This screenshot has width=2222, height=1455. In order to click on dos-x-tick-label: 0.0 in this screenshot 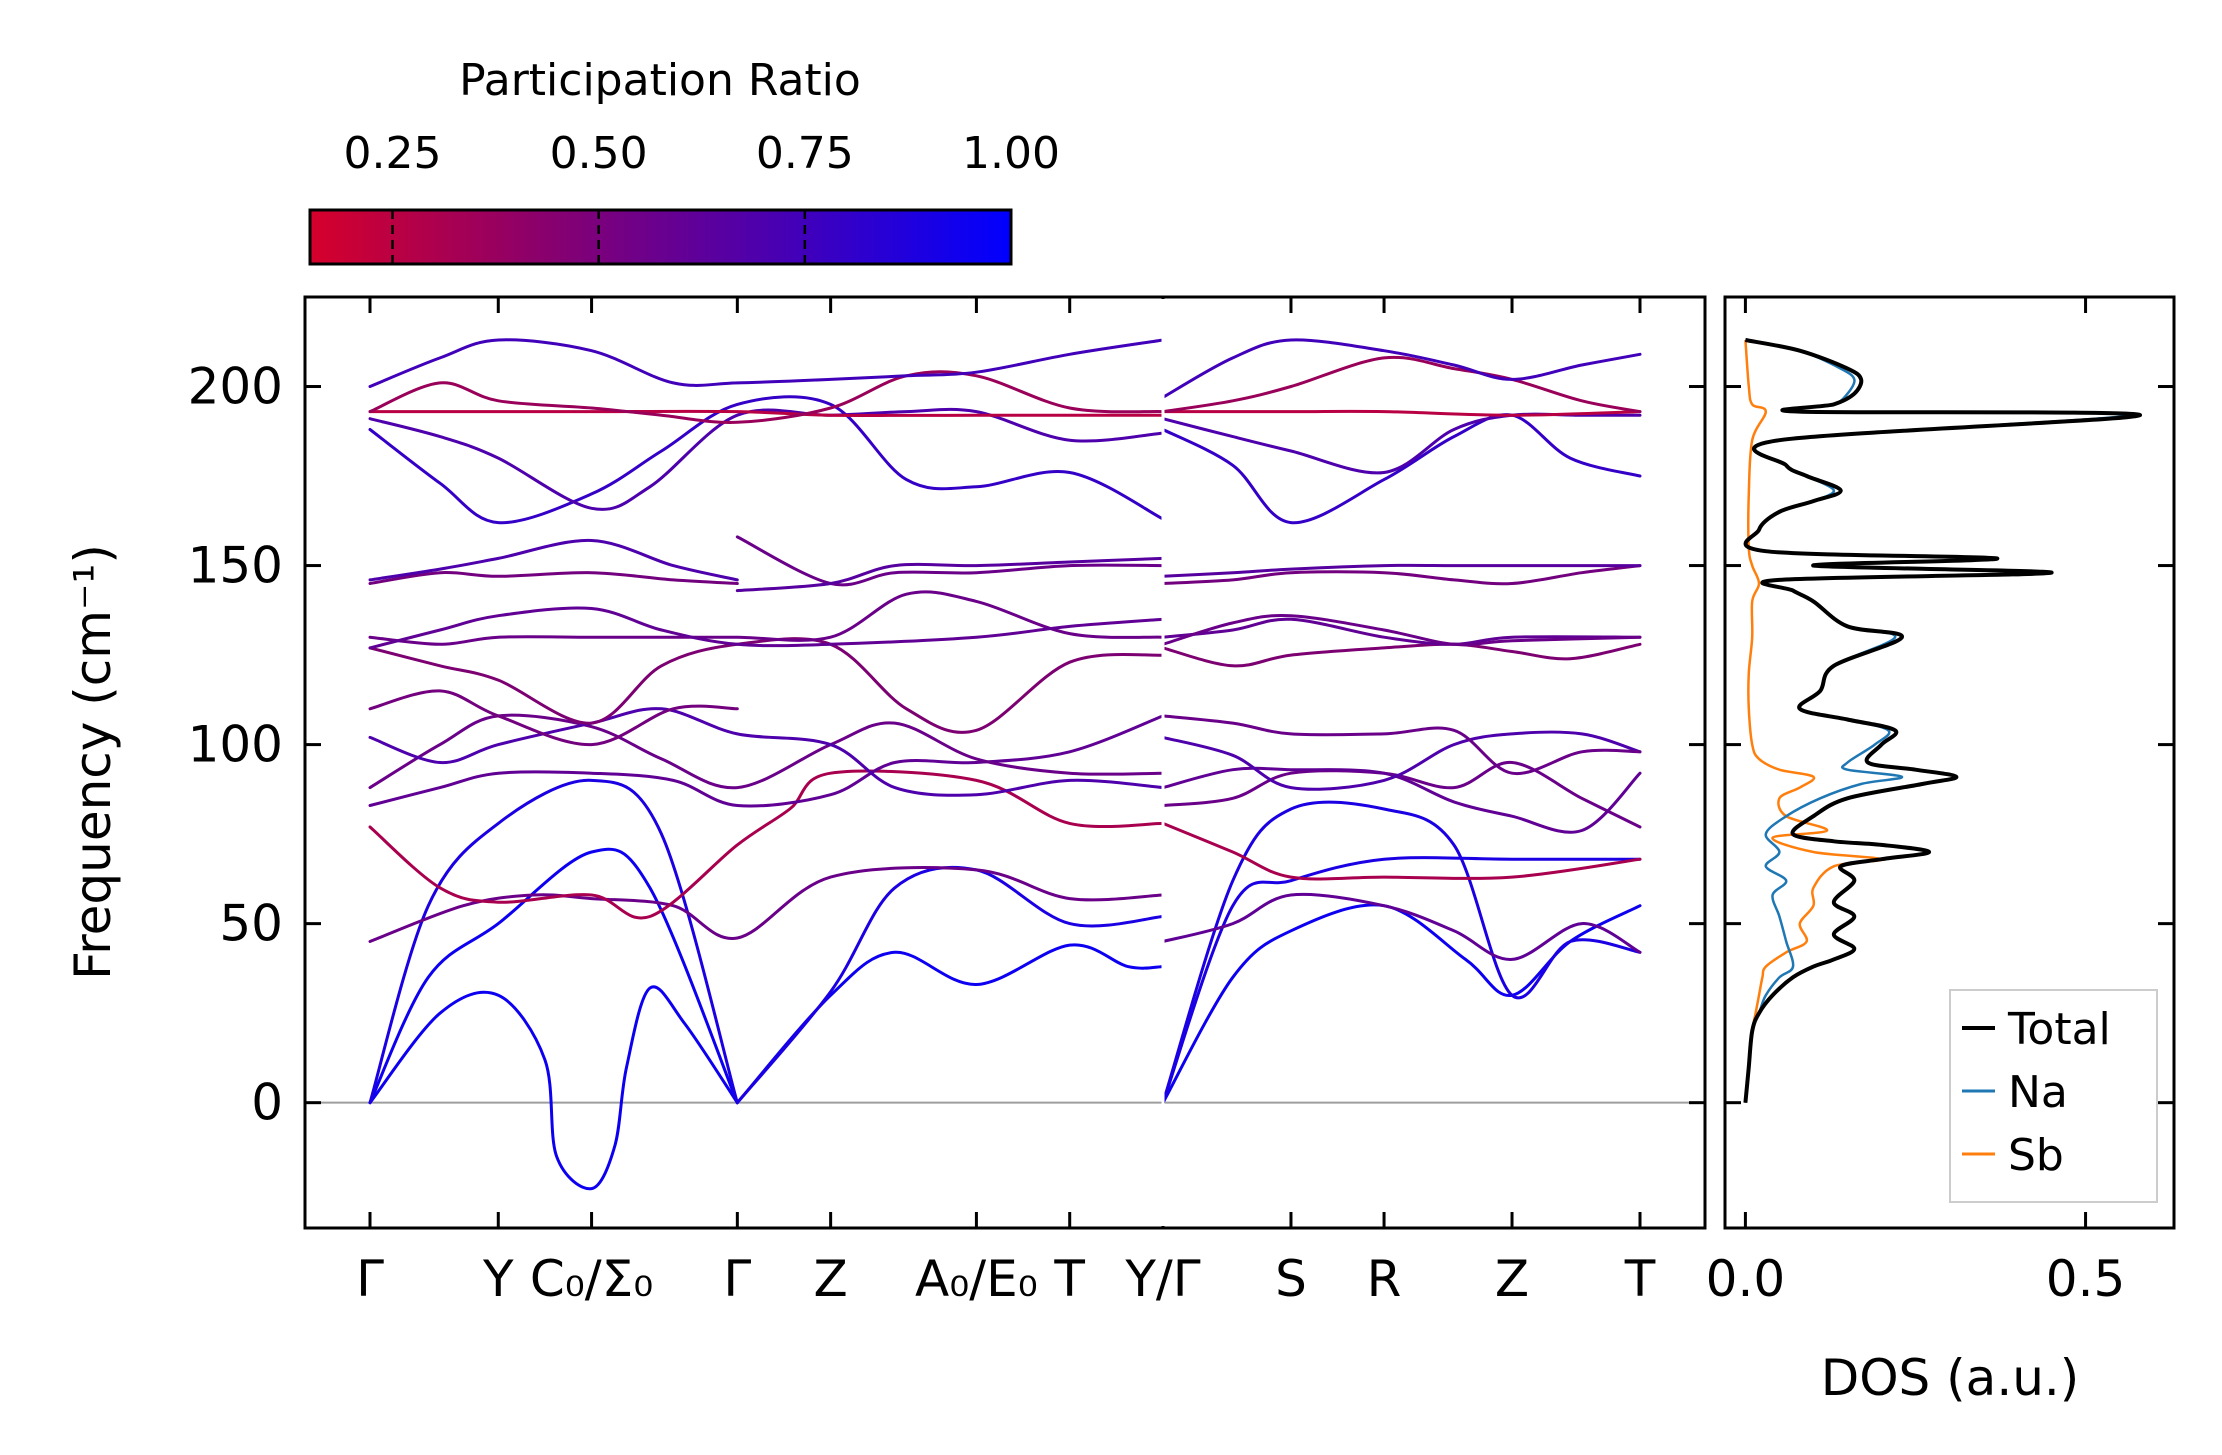, I will do `click(1746, 1279)`.